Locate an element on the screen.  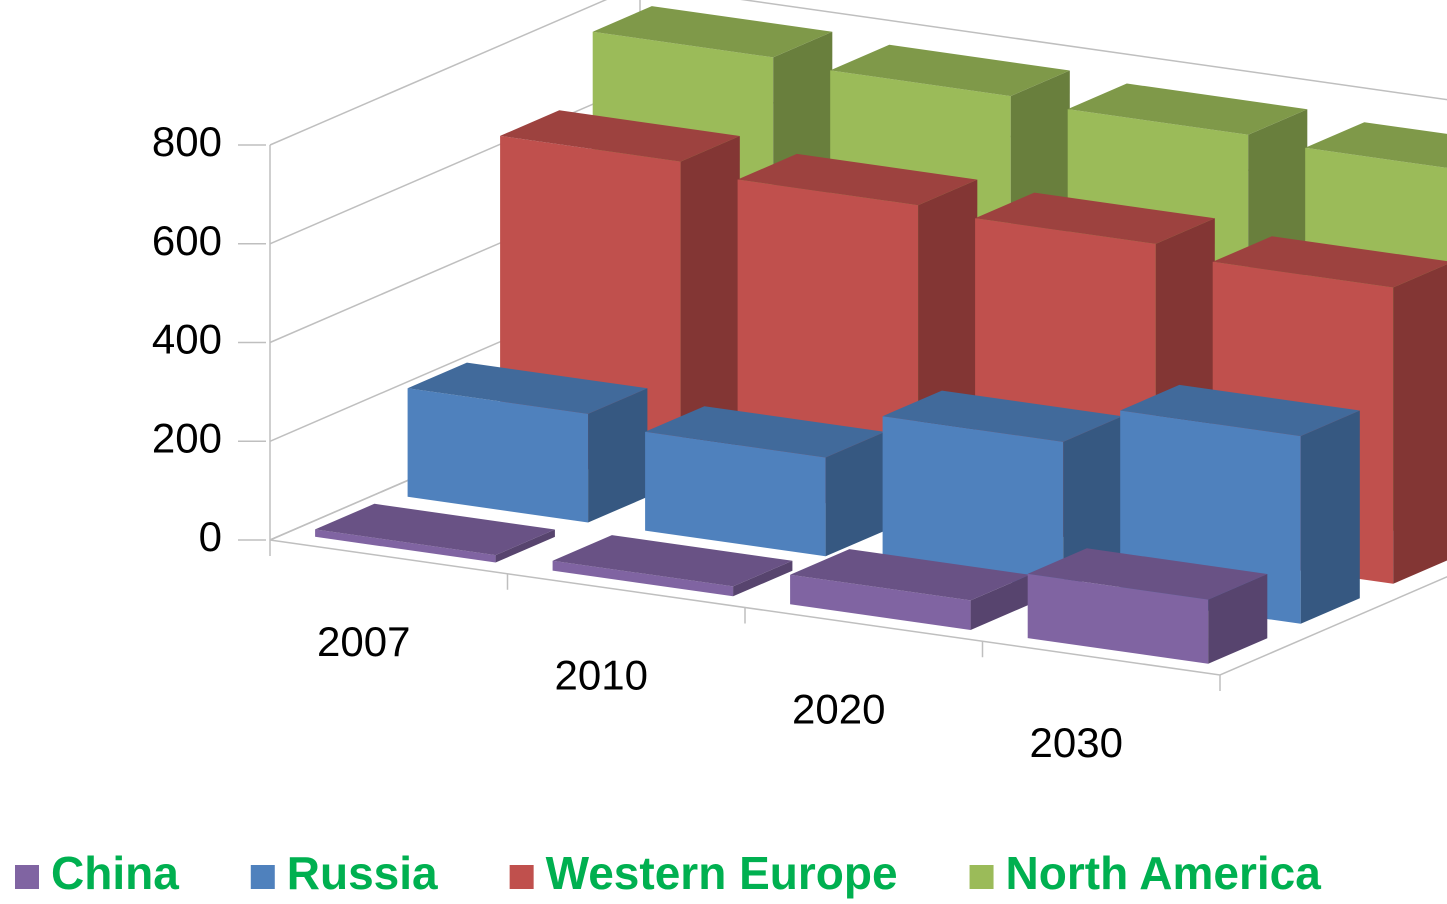
grid-line is located at coordinates (858, 73).